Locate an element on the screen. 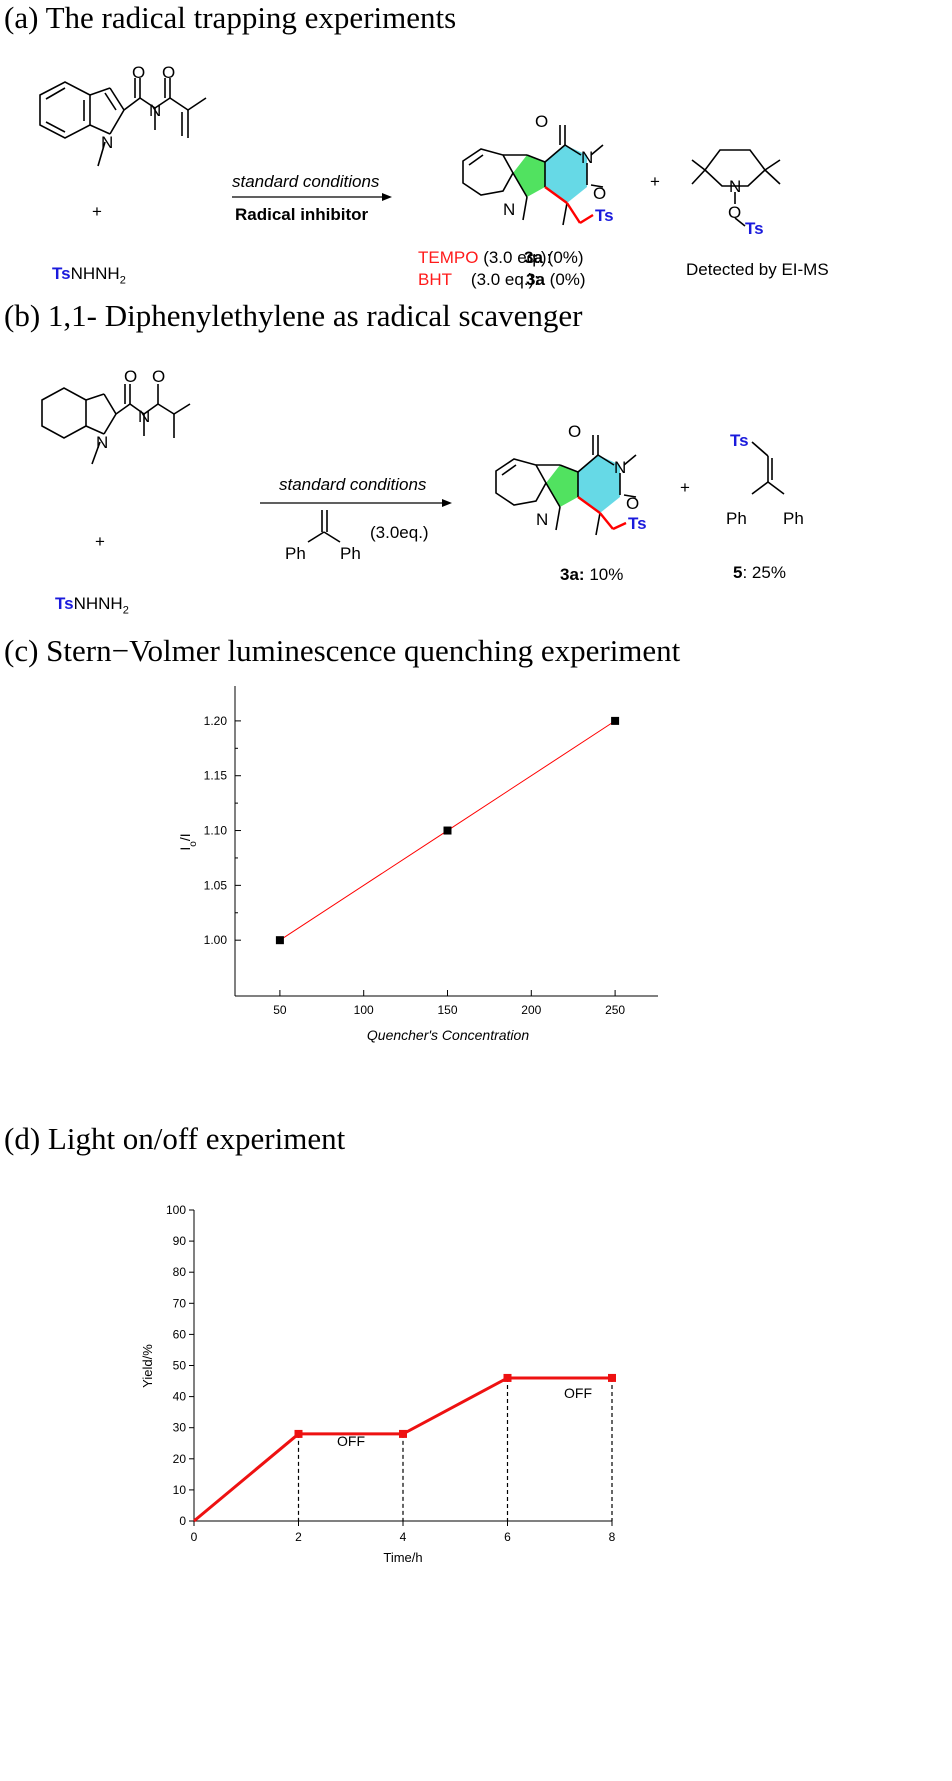  bht-result: 3a (0%) is located at coordinates (556, 280).